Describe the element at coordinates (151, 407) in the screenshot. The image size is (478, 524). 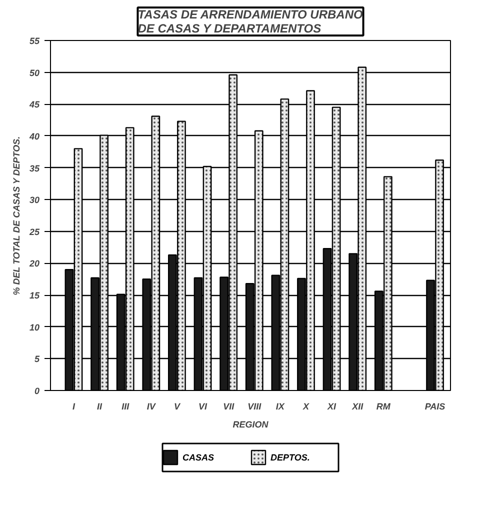
I see `x-tick-label: IV` at that location.